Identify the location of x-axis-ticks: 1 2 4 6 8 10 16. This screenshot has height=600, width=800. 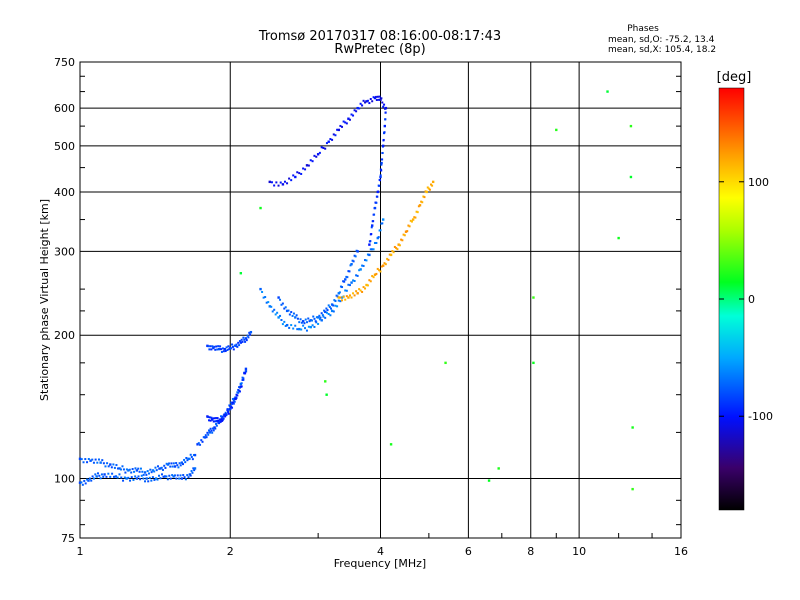
(382, 545).